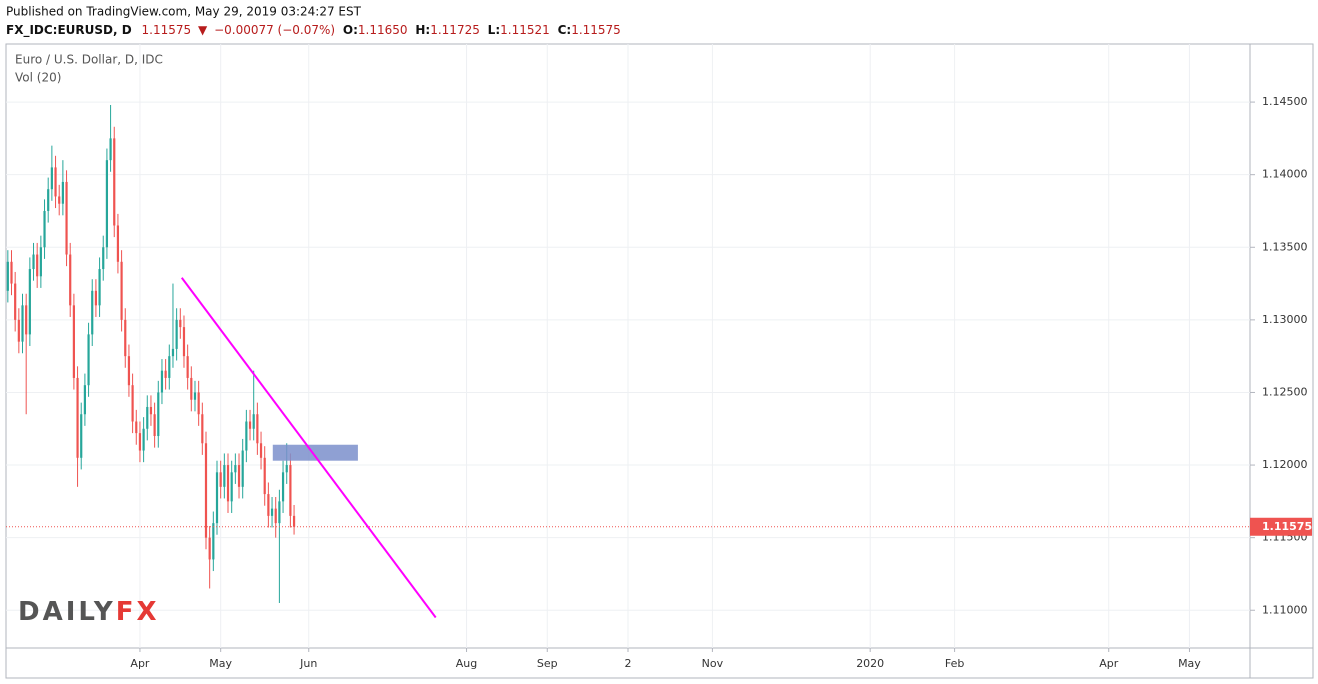  Describe the element at coordinates (466, 663) in the screenshot. I see `x-tick-label: Aug` at that location.